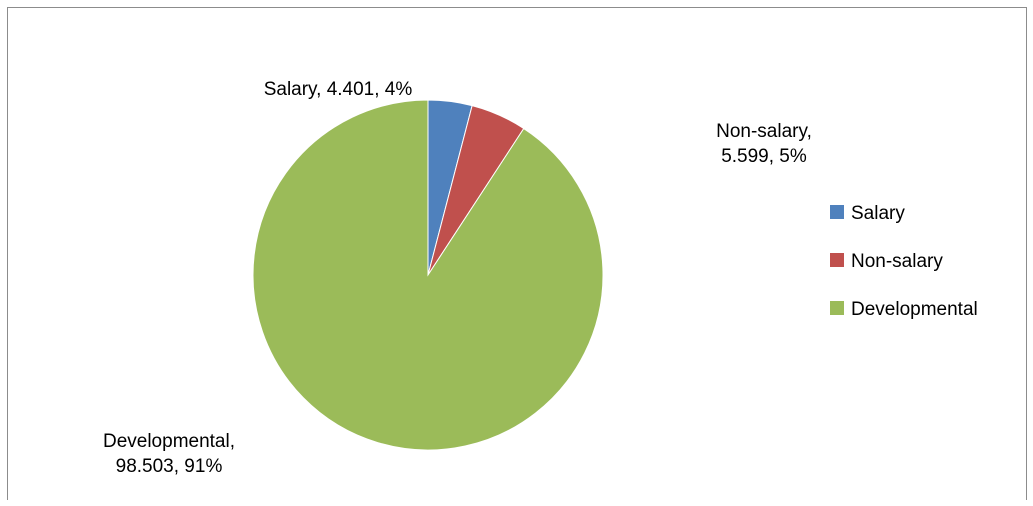 Image resolution: width=1033 pixels, height=506 pixels. Describe the element at coordinates (169, 454) in the screenshot. I see `data-label-developmental: Developmental, 98.503, 91%` at that location.